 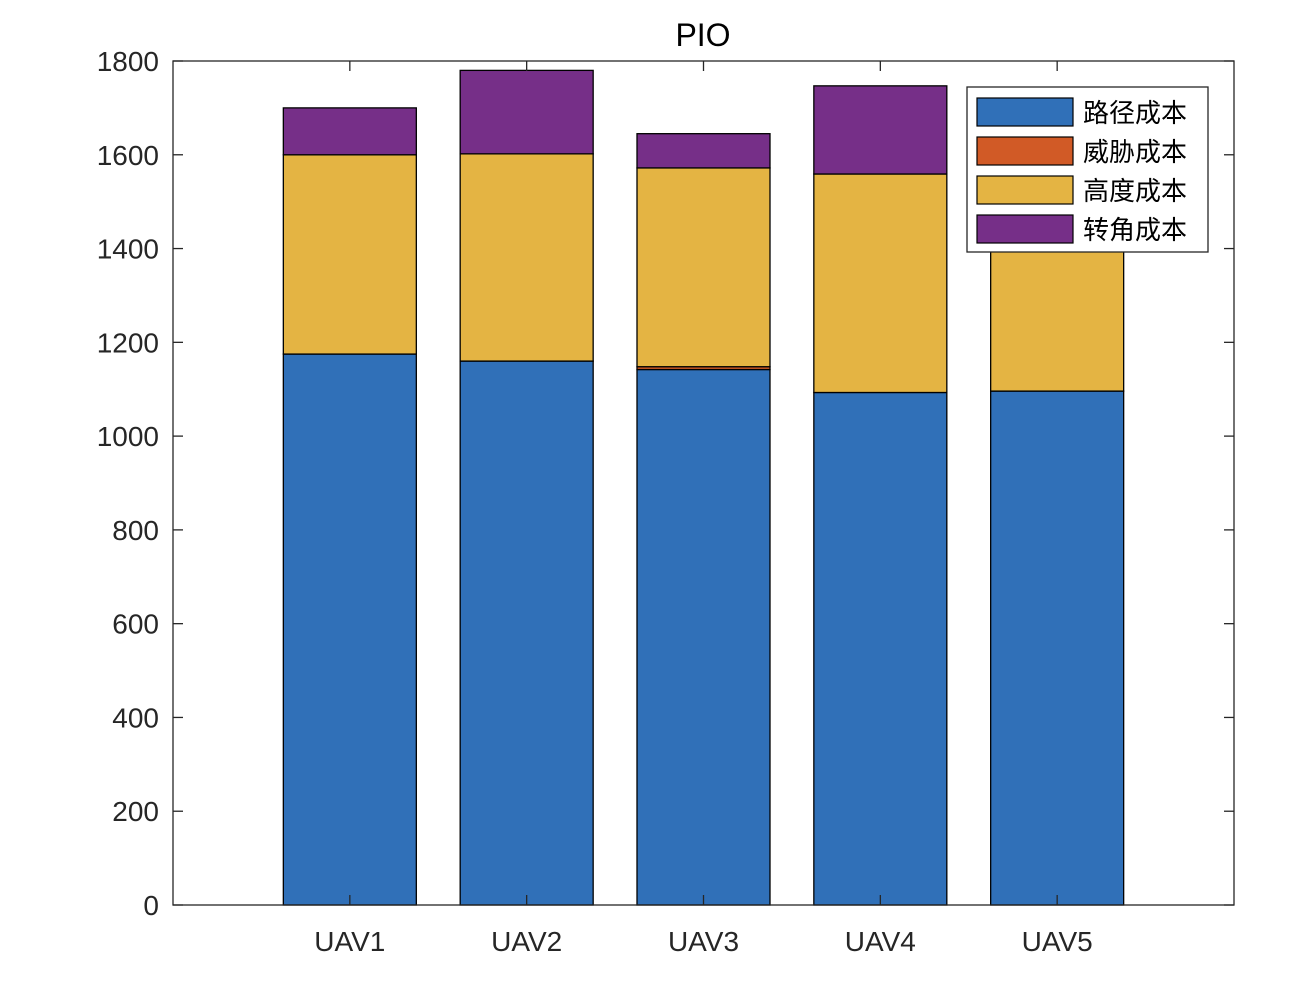 I want to click on y-tick-label: 400, so click(x=135, y=717).